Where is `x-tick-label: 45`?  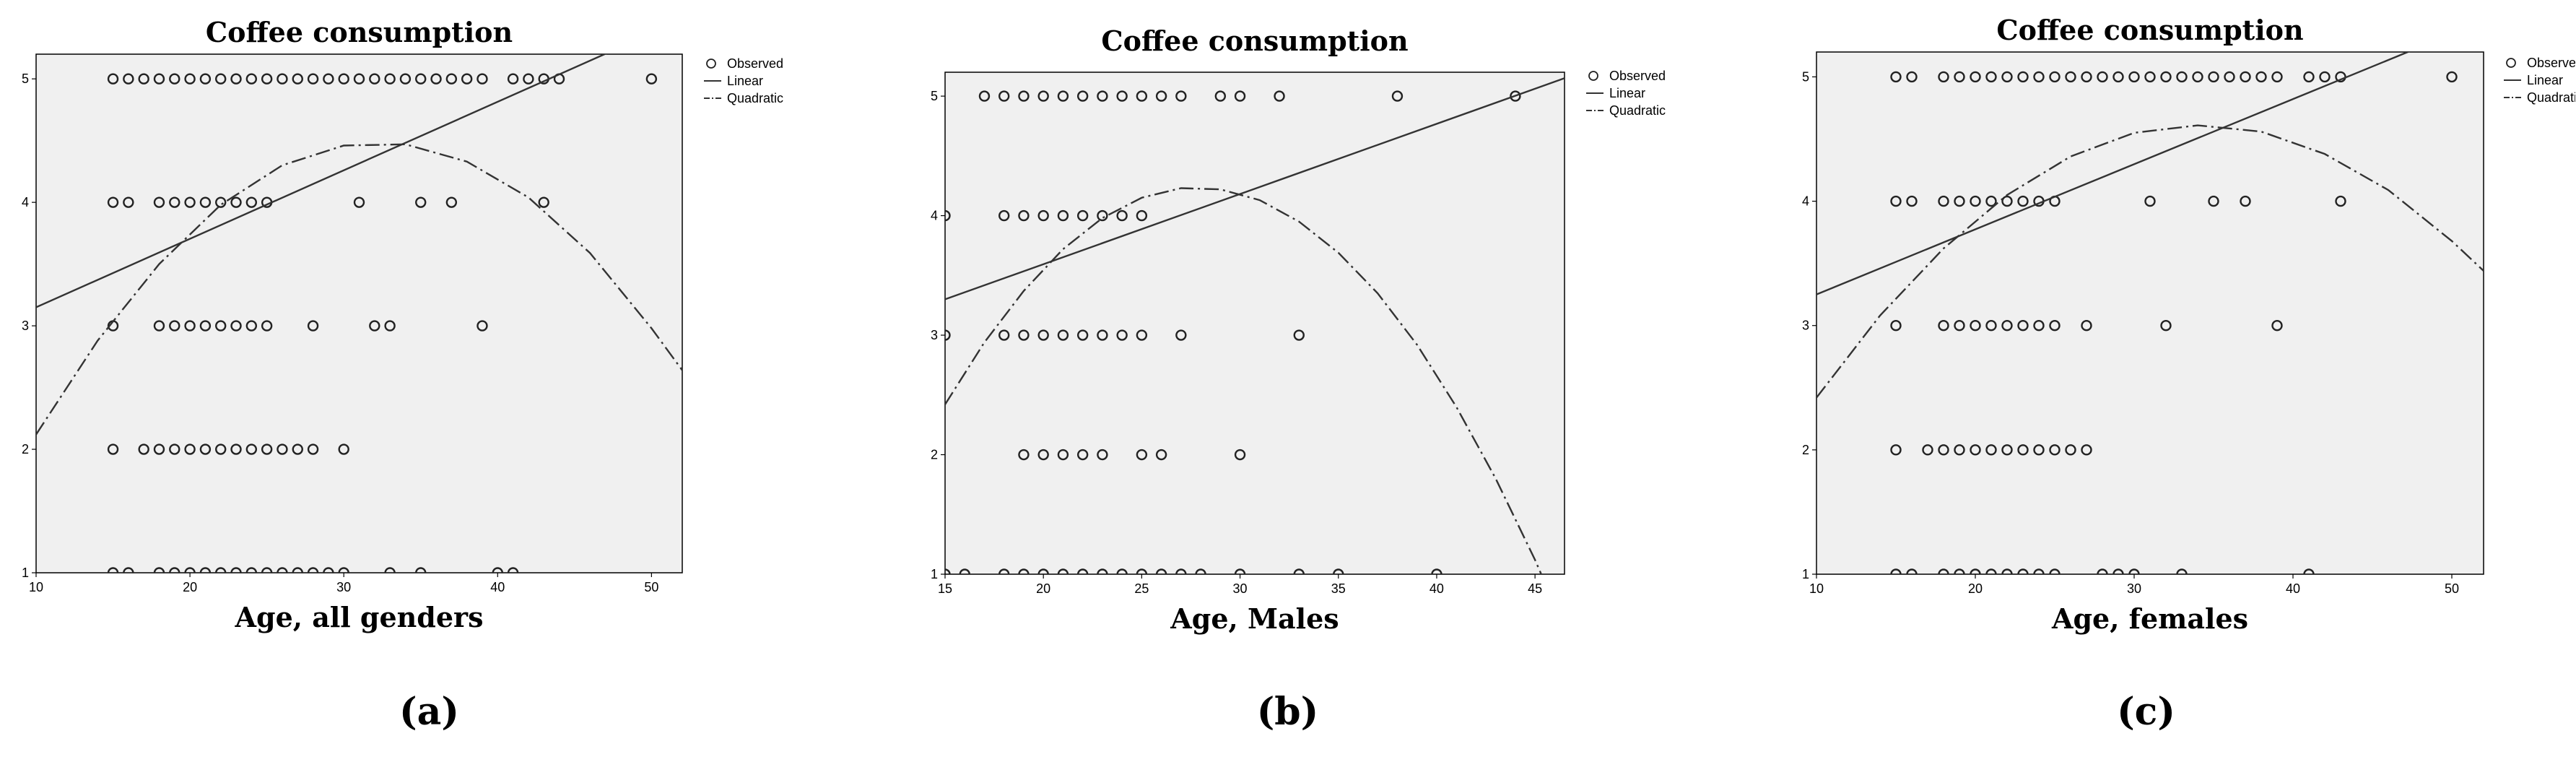 x-tick-label: 45 is located at coordinates (1535, 588).